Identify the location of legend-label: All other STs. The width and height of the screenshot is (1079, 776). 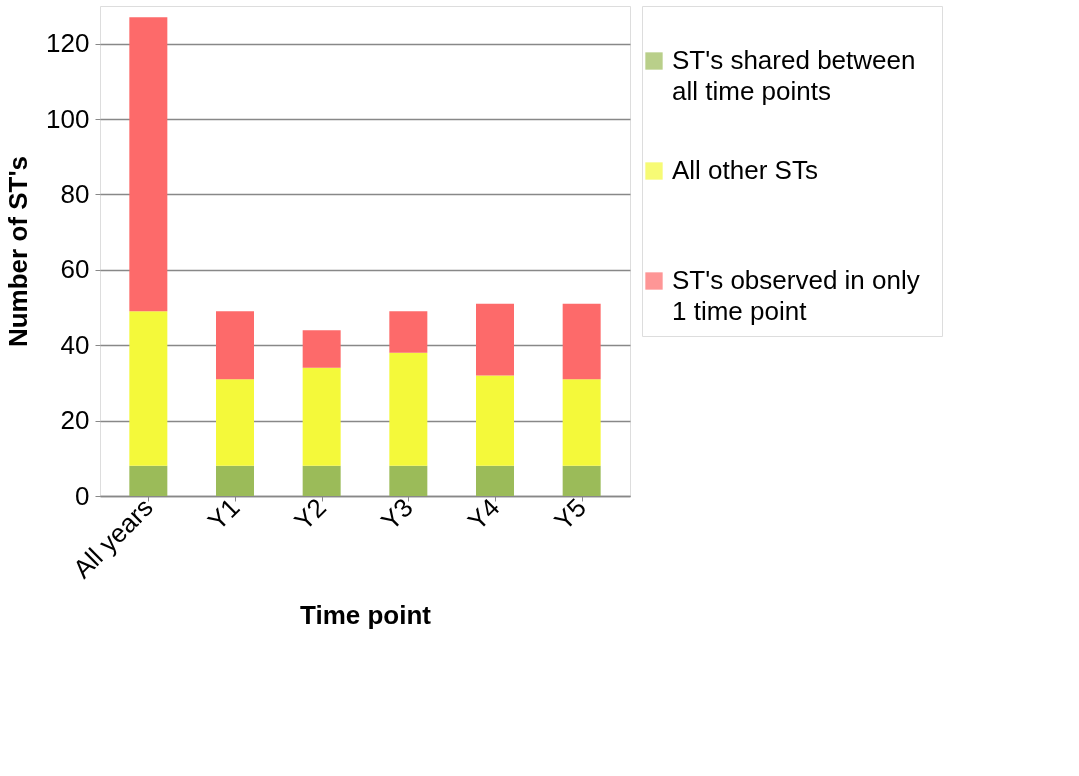
(745, 170).